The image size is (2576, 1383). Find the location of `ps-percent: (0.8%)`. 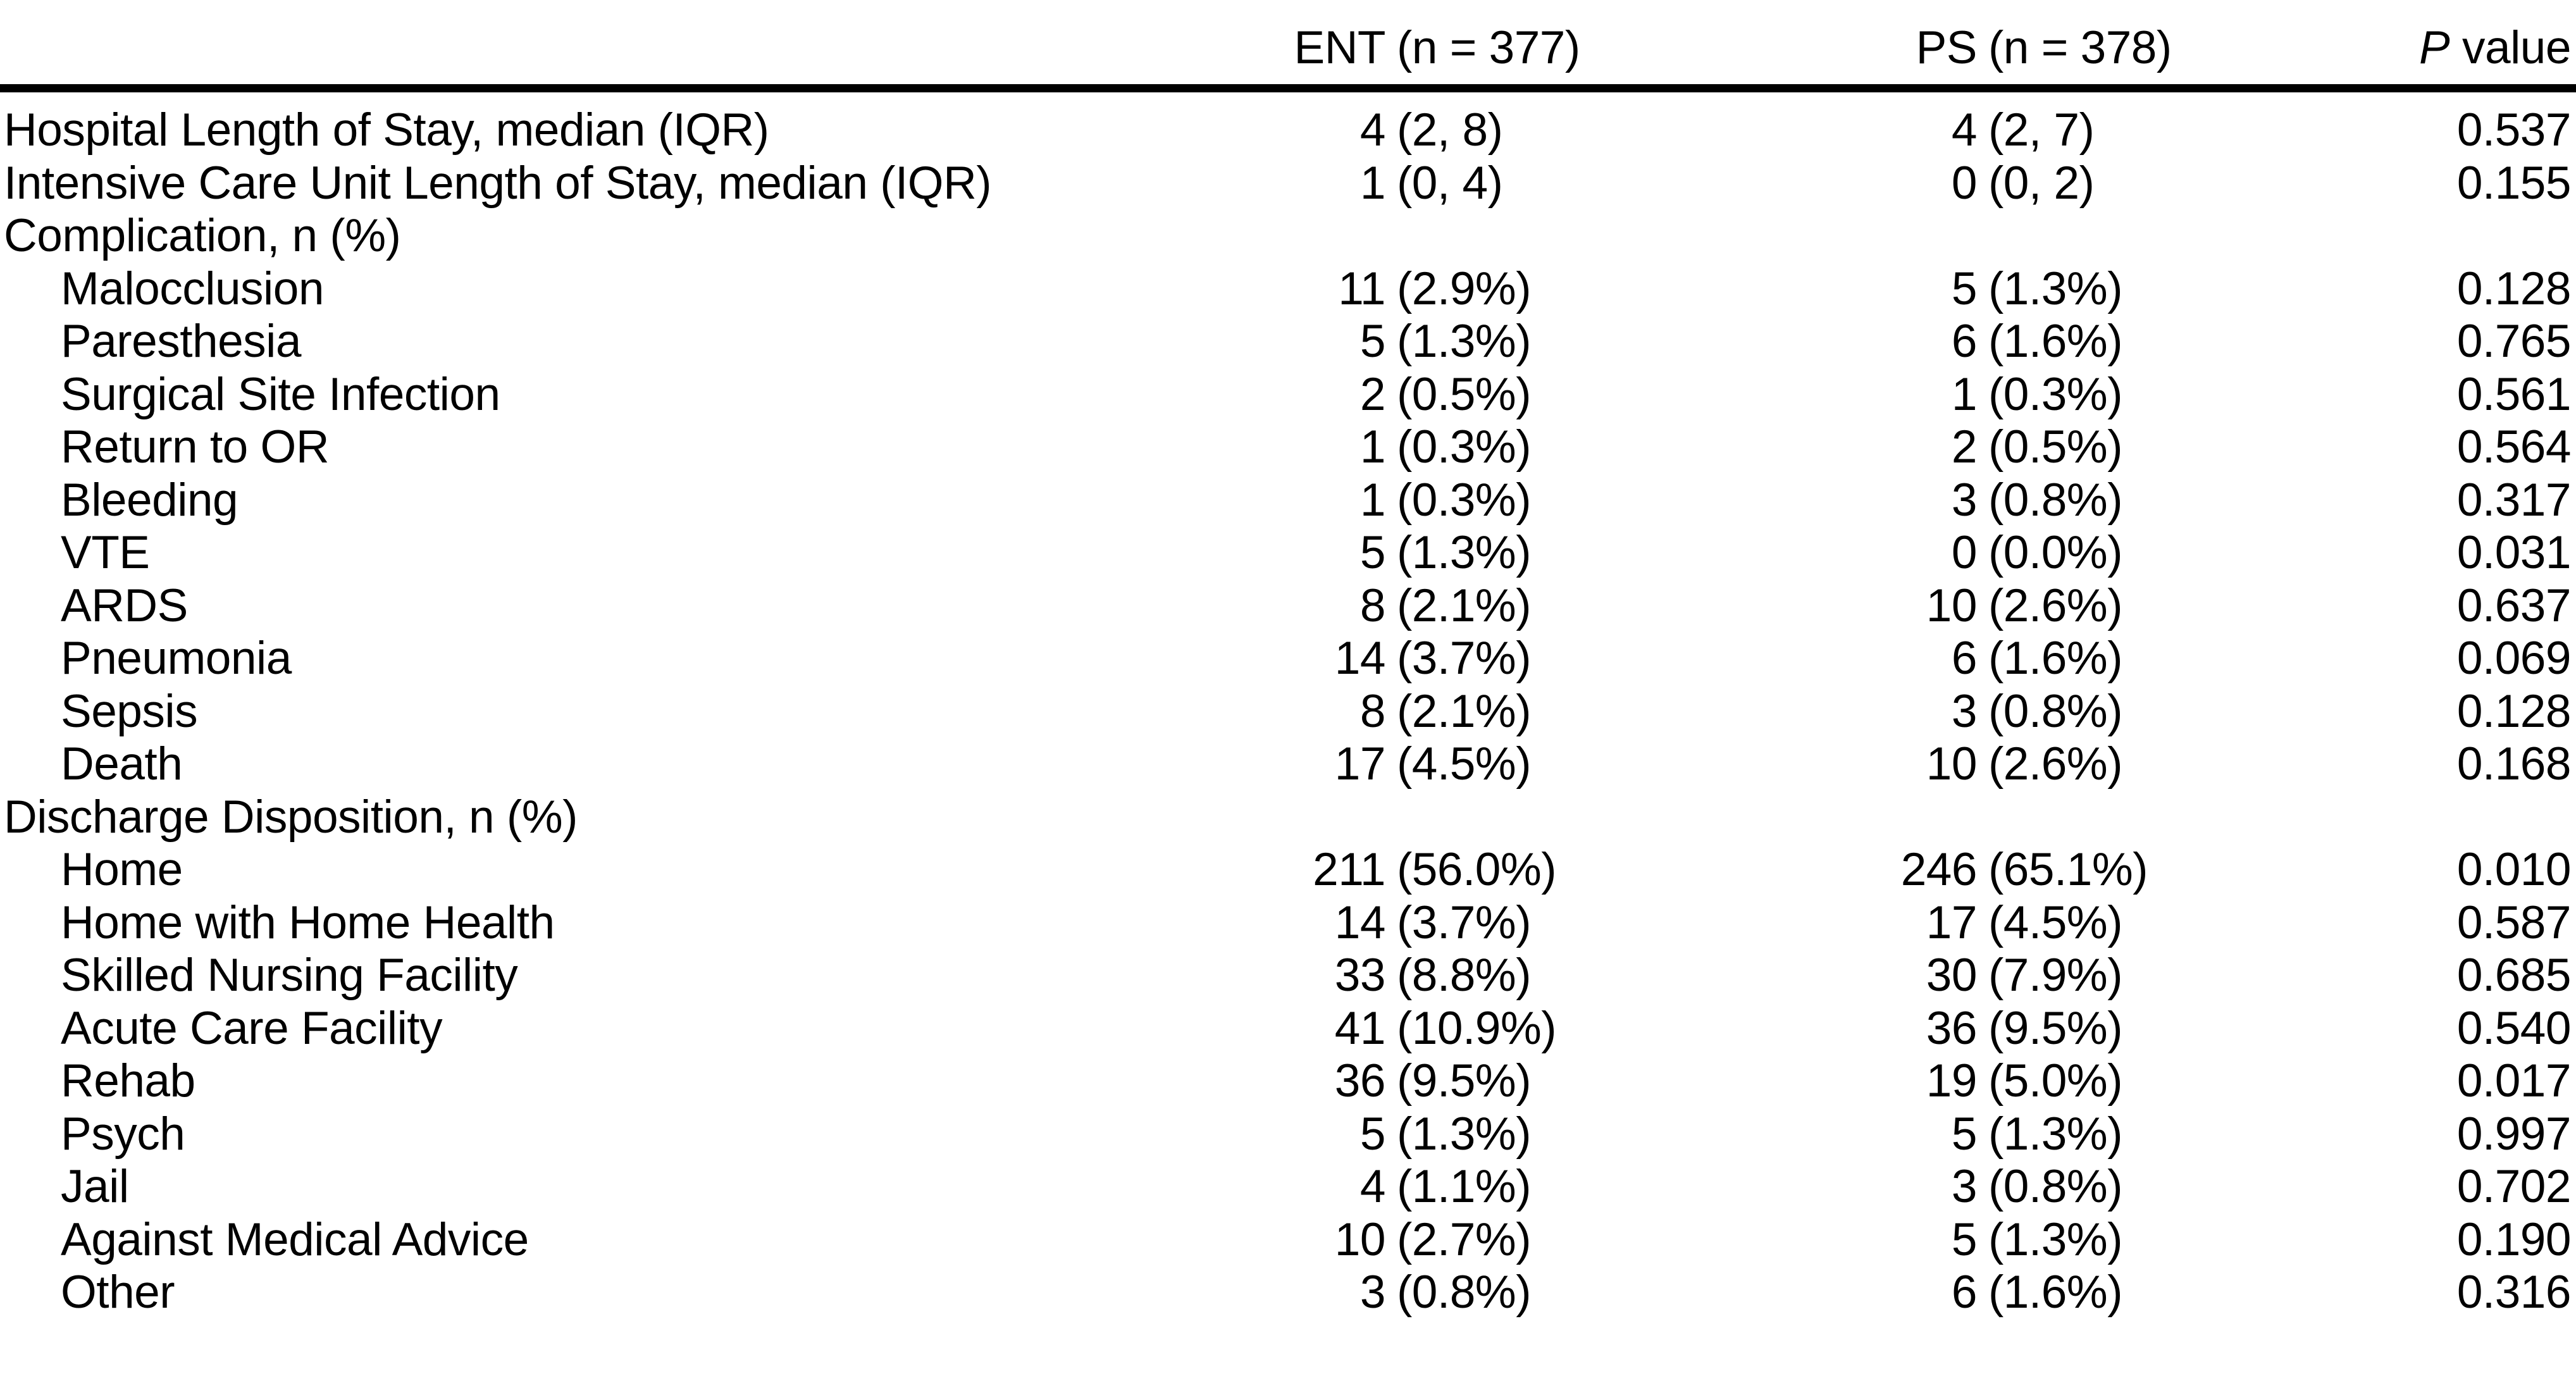

ps-percent: (0.8%) is located at coordinates (2055, 1186).